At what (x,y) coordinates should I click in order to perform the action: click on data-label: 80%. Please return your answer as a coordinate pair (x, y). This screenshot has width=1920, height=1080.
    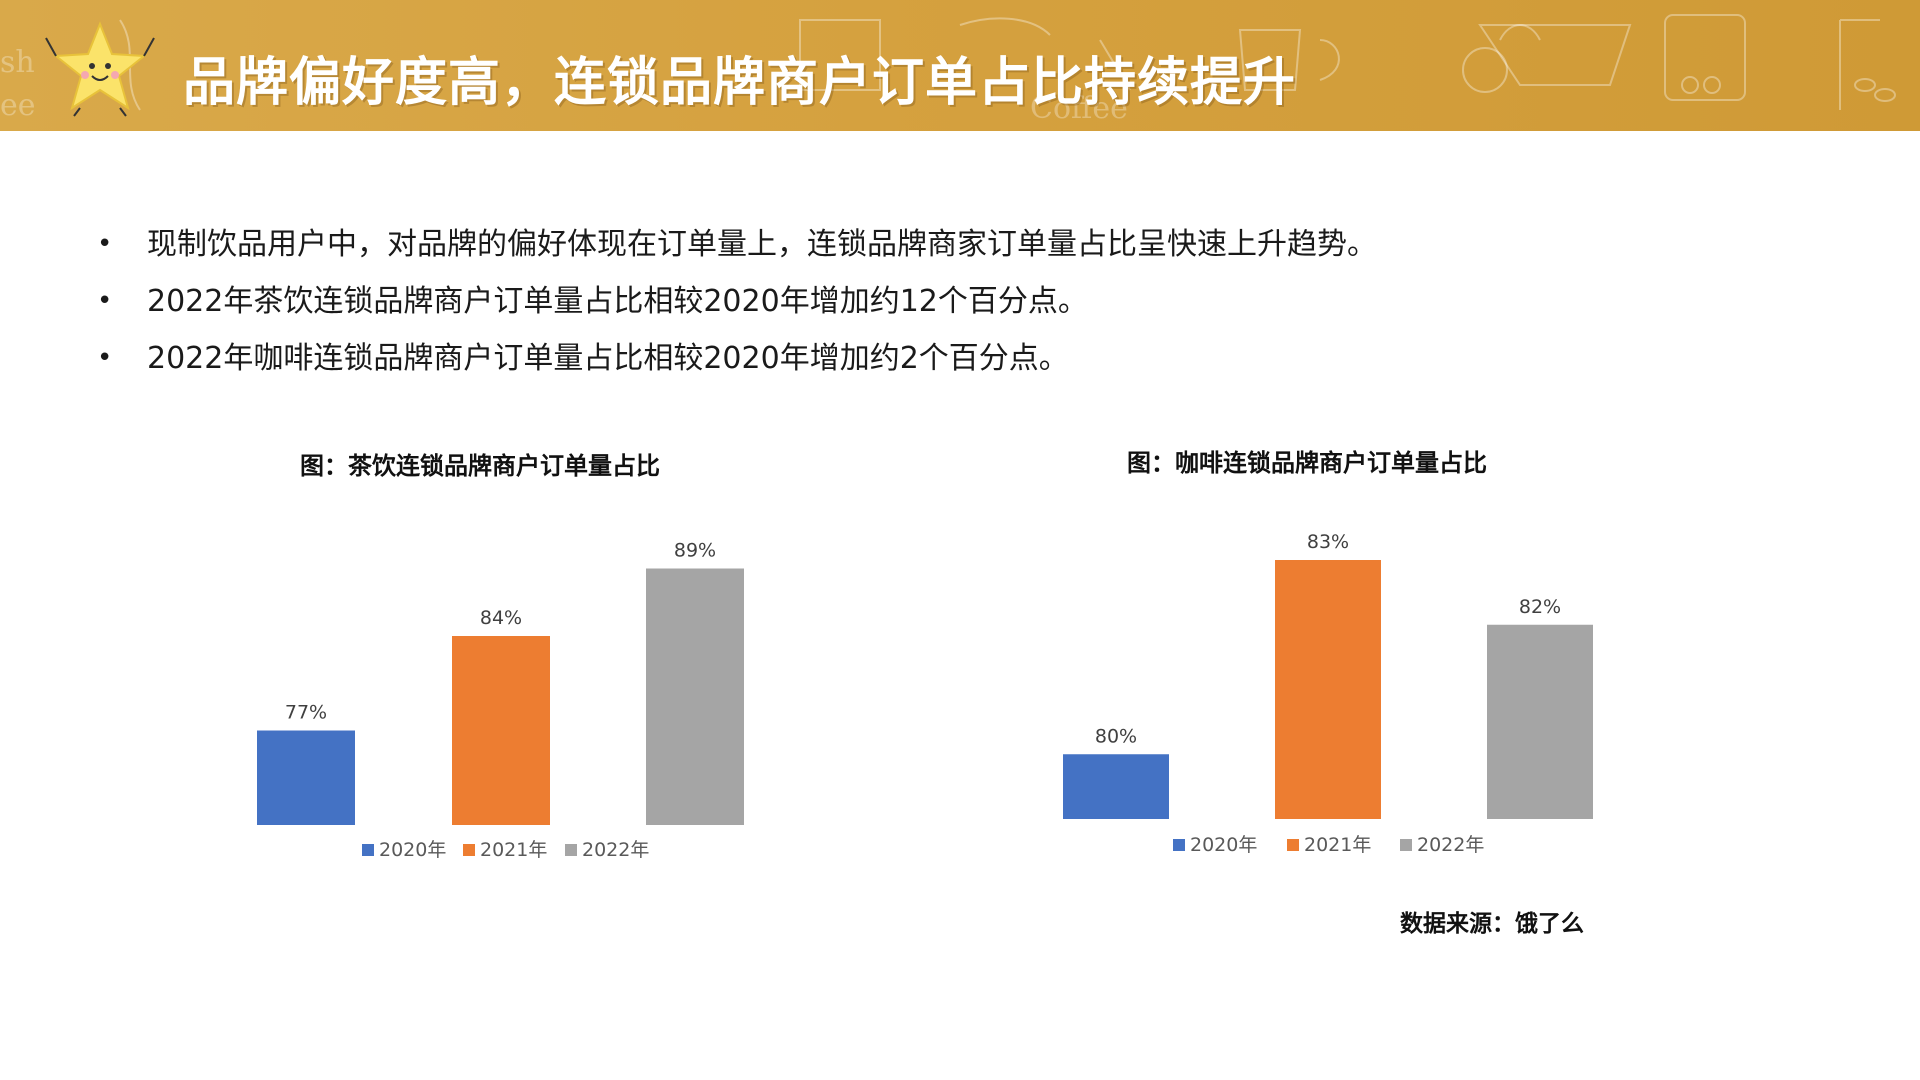
    Looking at the image, I should click on (1116, 736).